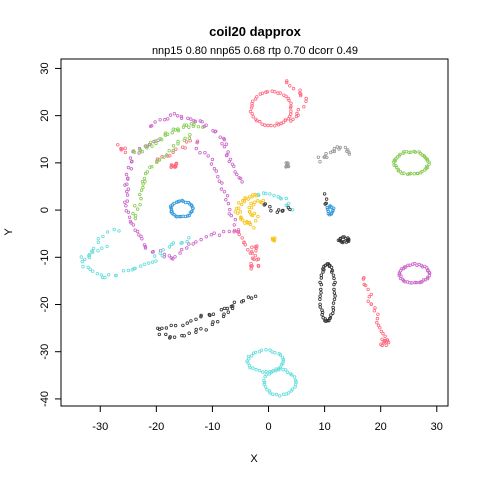  What do you see at coordinates (255, 31) in the screenshot?
I see `chart-title: coil20 dapprox` at bounding box center [255, 31].